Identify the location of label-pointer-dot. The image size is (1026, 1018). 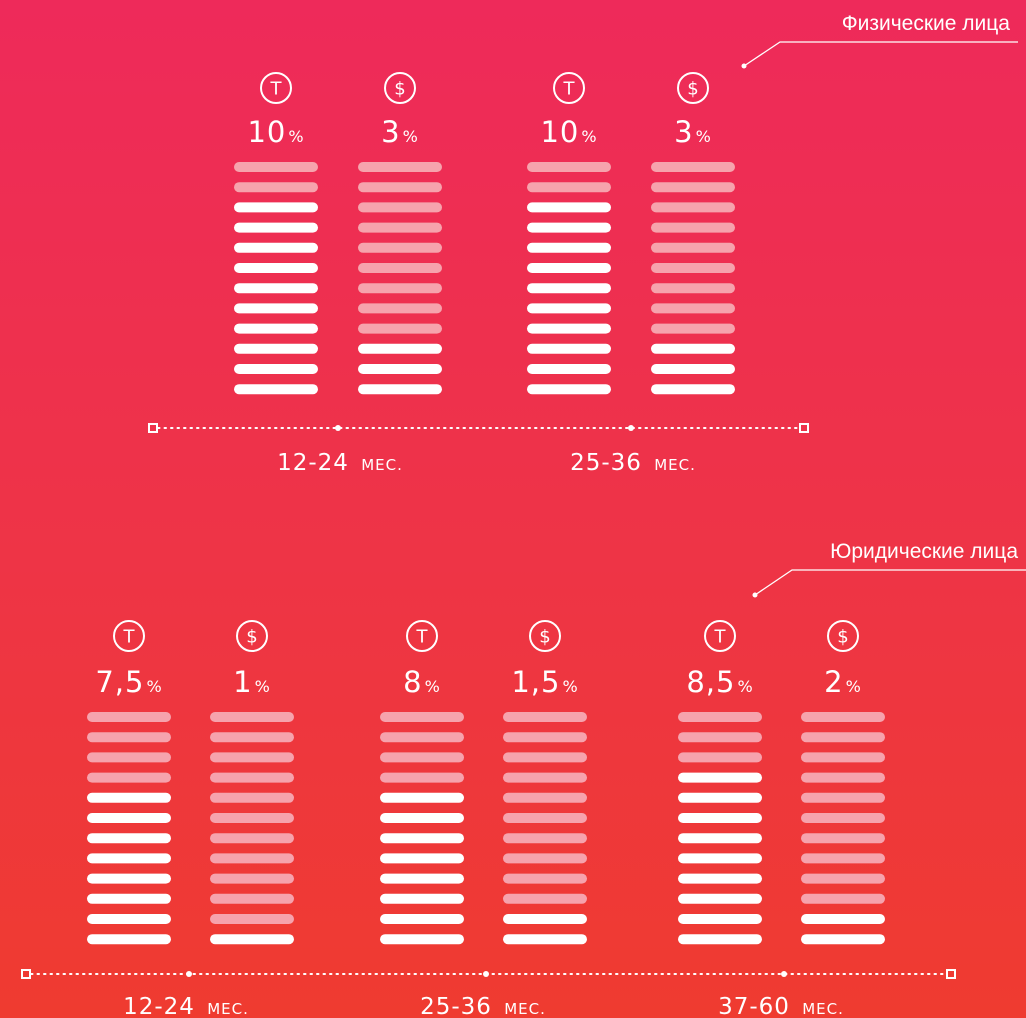
(744, 66).